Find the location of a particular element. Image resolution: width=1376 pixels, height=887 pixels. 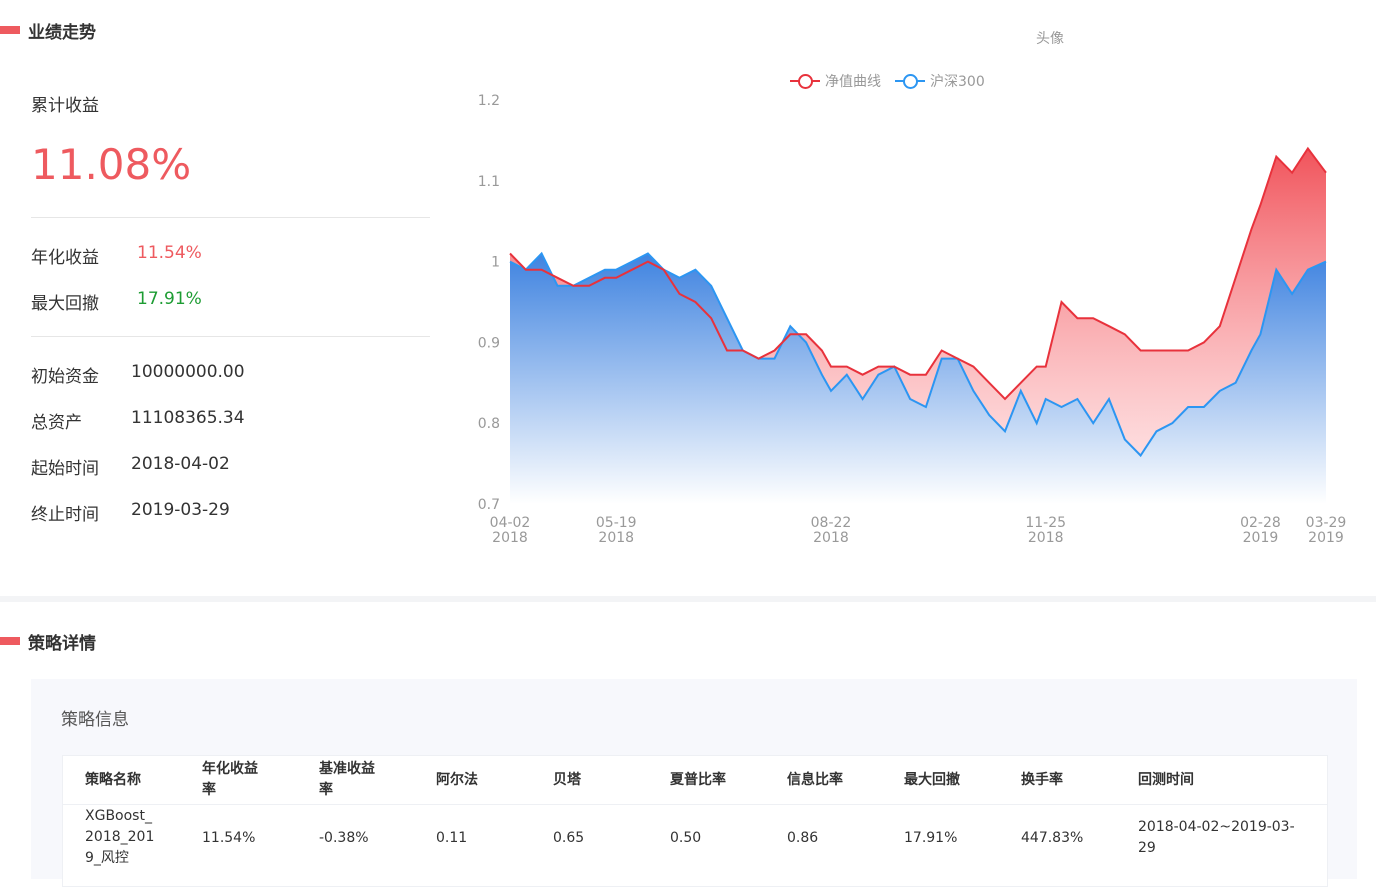

x-tick-label: 03-29 is located at coordinates (1326, 523).